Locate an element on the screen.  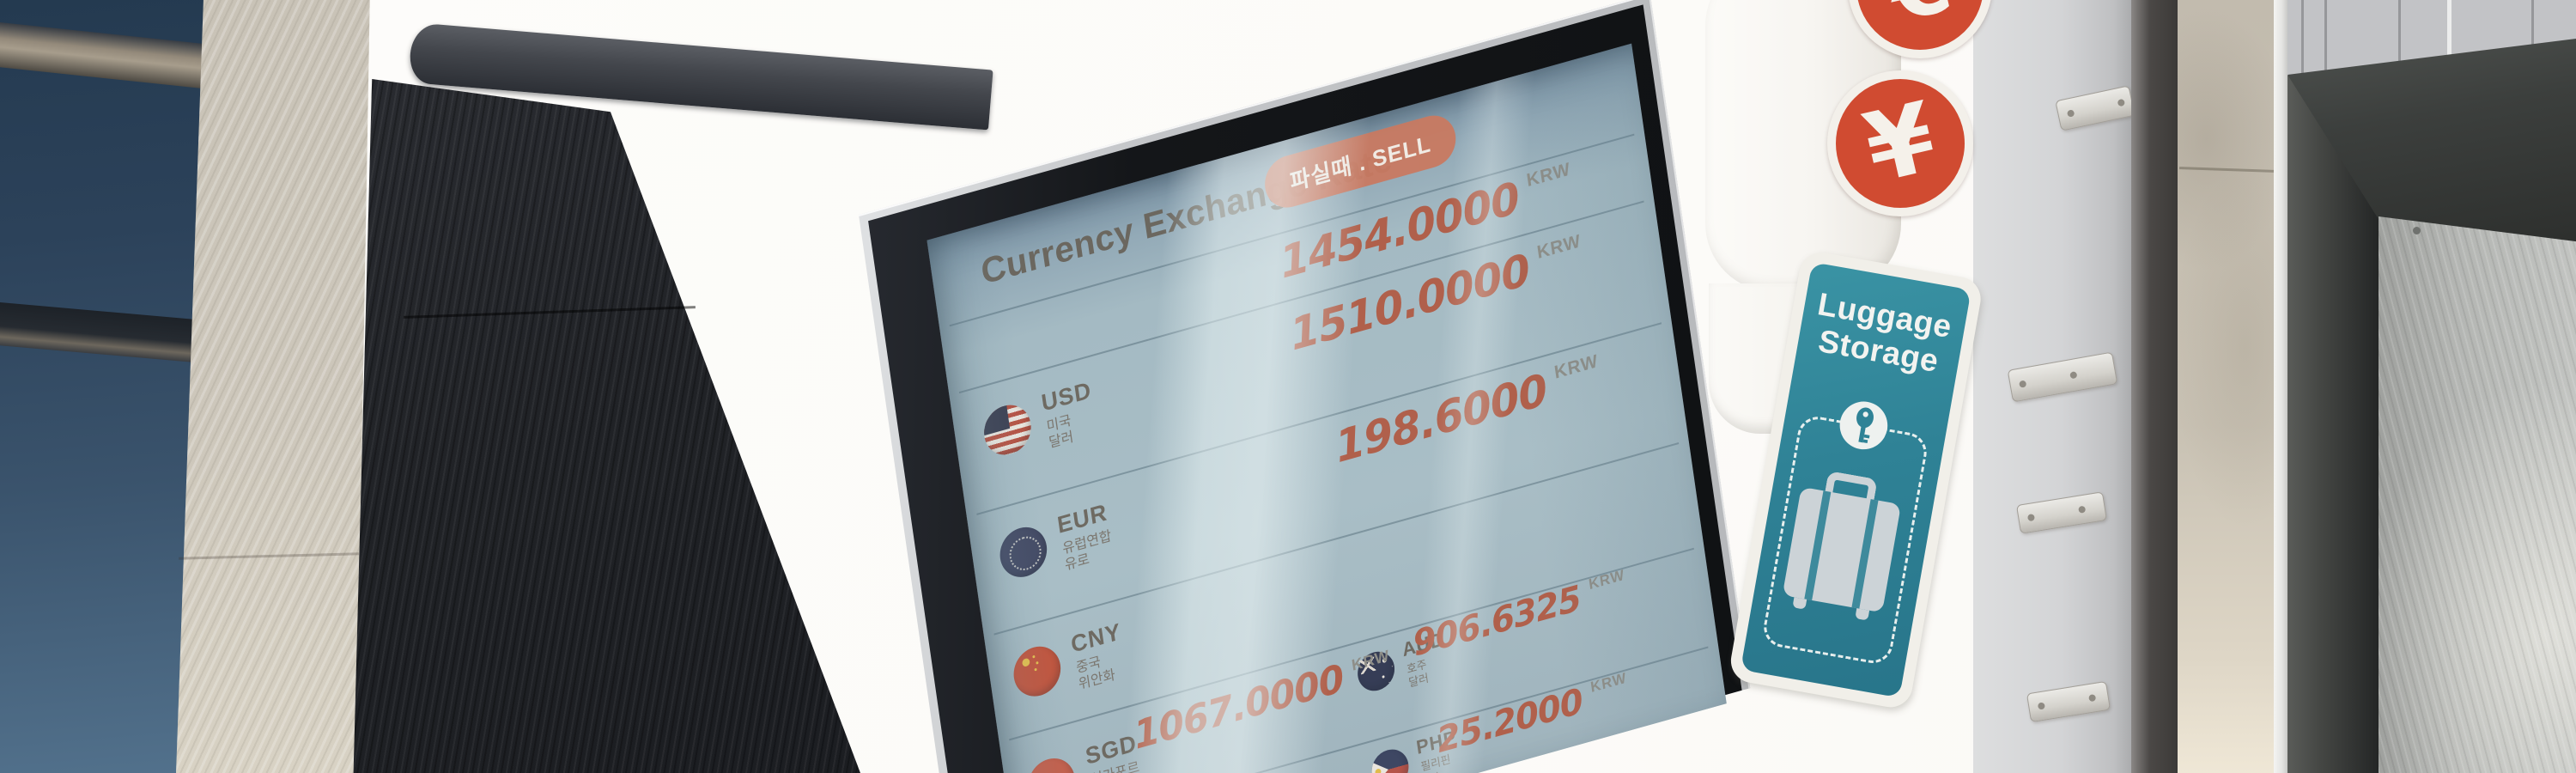
key-icon is located at coordinates (1864, 425).